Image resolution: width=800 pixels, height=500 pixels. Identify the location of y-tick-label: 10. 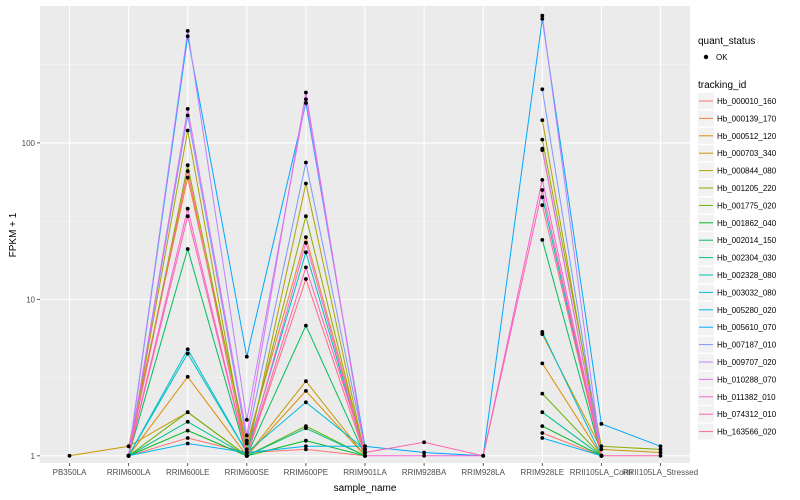
(30, 299).